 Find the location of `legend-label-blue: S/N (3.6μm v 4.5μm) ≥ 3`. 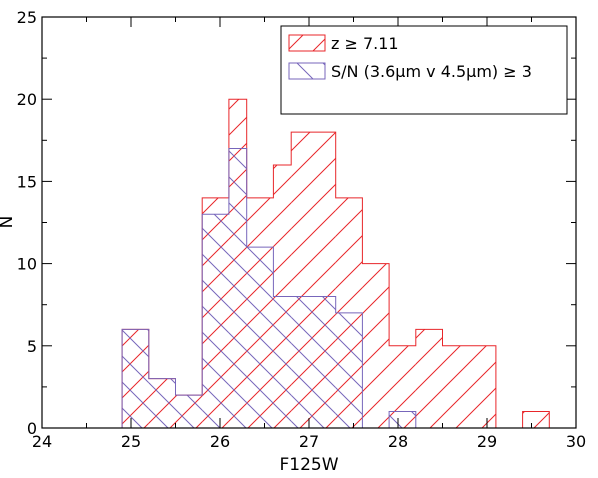

legend-label-blue: S/N (3.6μm v 4.5μm) ≥ 3 is located at coordinates (431, 71).